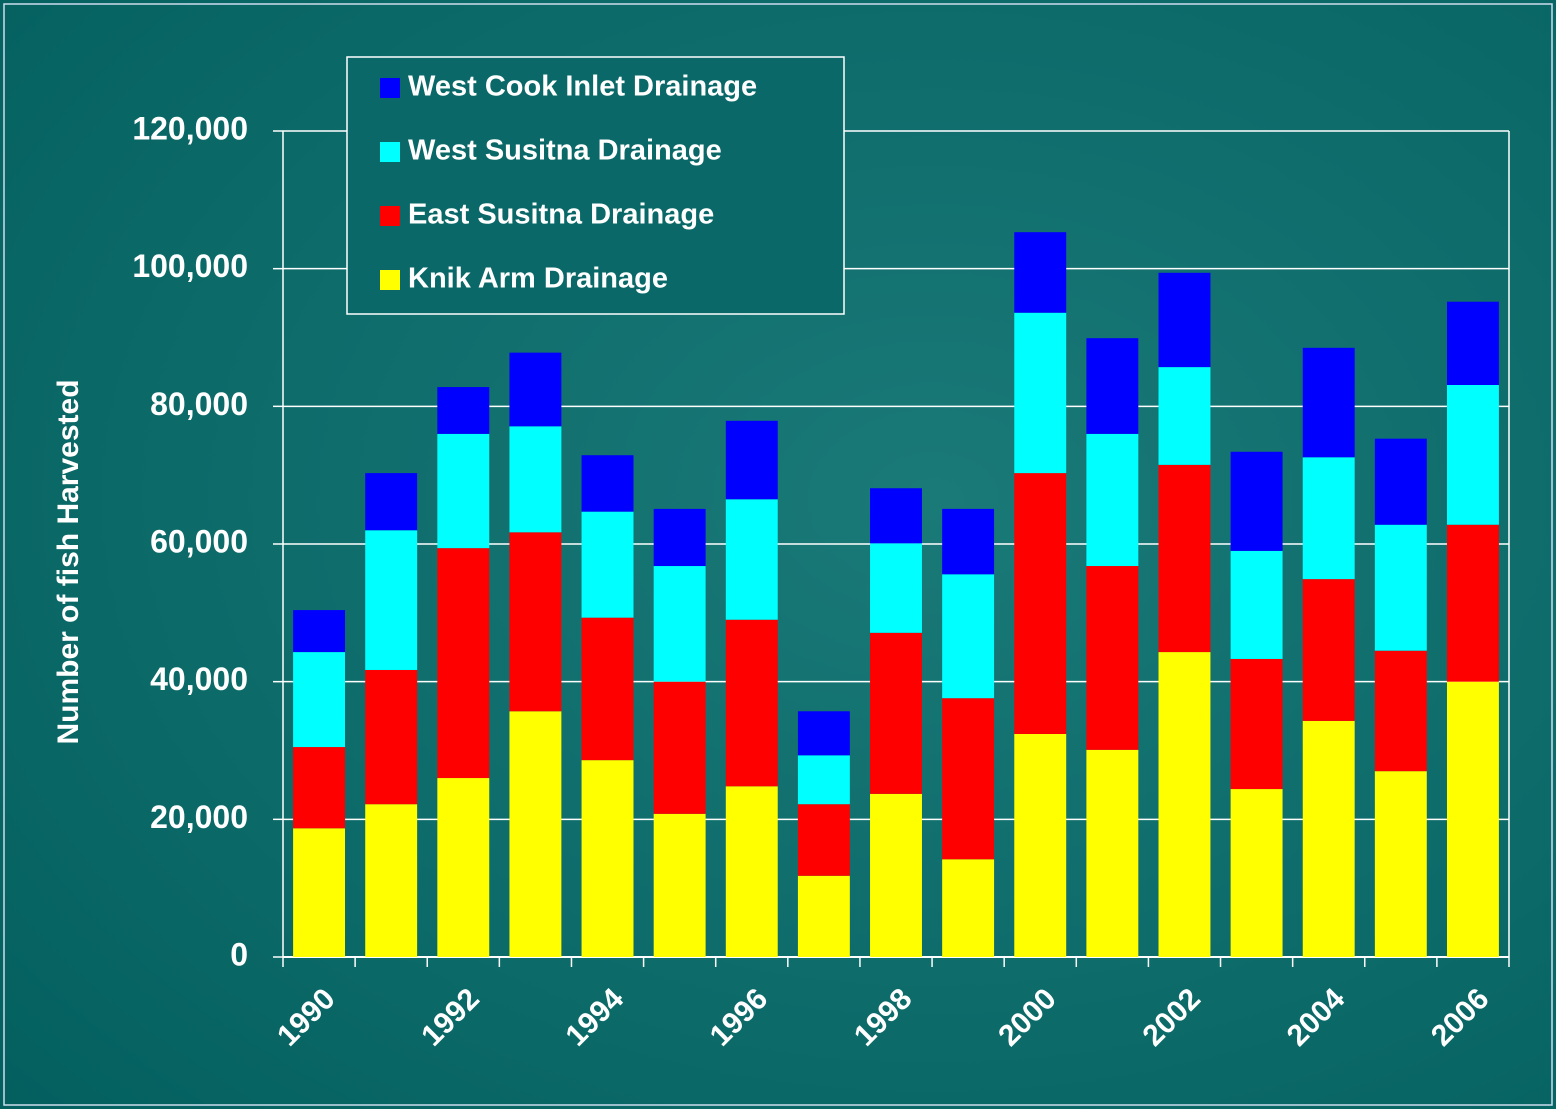 The width and height of the screenshot is (1556, 1109). What do you see at coordinates (199, 541) in the screenshot?
I see `y-tick-label: 60,000` at bounding box center [199, 541].